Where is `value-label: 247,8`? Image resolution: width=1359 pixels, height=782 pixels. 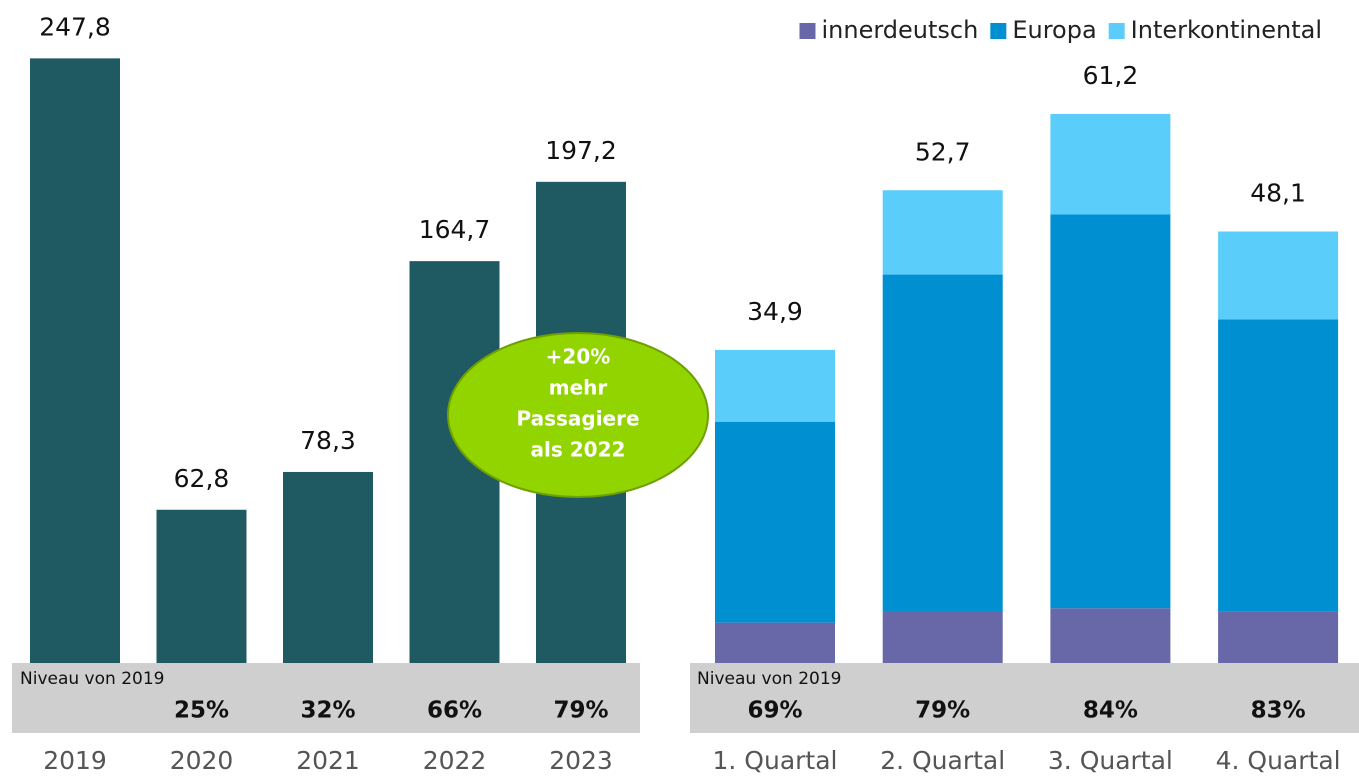 value-label: 247,8 is located at coordinates (75, 26).